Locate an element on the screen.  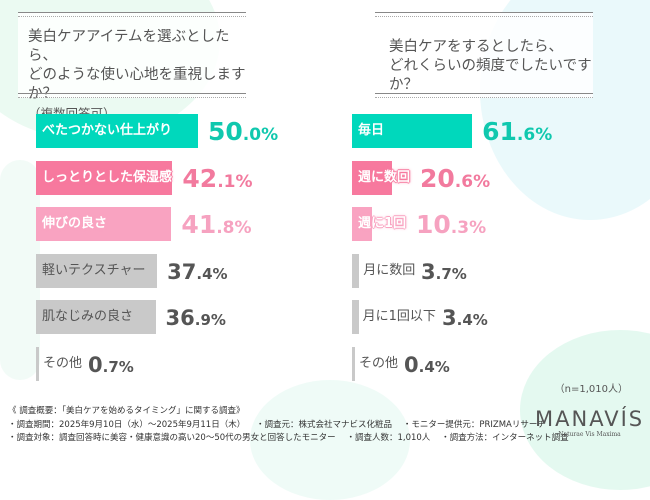
bar-value: 3.4% is located at coordinates (465, 318).